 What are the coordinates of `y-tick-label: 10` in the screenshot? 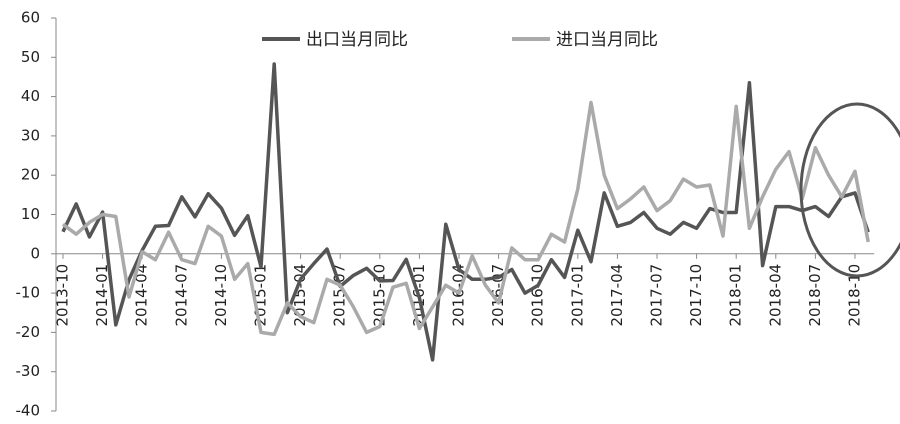 It's located at (30, 214).